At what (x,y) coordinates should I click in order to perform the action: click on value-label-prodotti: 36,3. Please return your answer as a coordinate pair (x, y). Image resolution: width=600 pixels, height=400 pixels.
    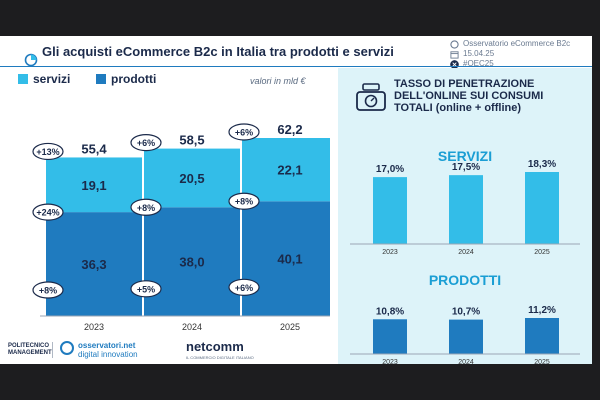
    Looking at the image, I should click on (93, 264).